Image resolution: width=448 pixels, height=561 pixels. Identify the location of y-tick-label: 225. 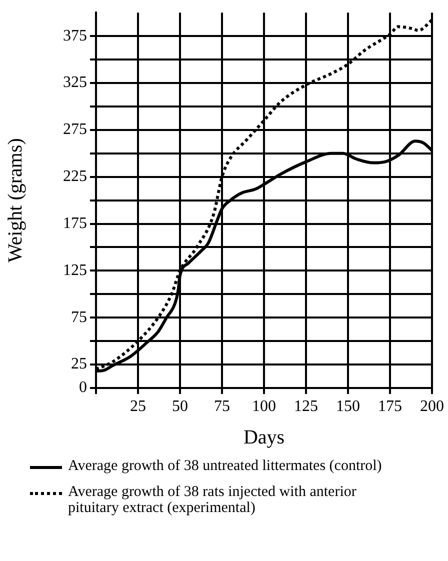
(75, 177).